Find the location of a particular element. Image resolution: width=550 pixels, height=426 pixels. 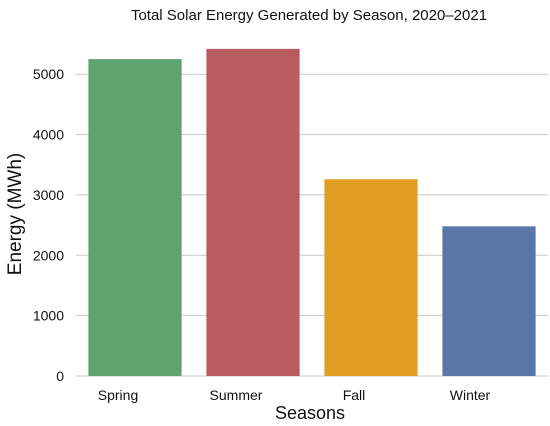

y-tick-label: 1000 is located at coordinates (48, 316).